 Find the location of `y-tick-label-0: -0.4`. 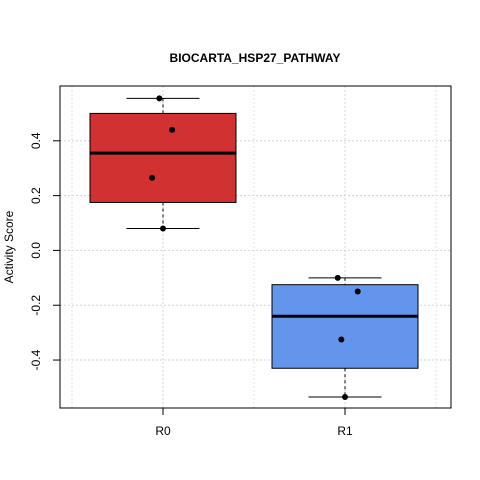

y-tick-label-0: -0.4 is located at coordinates (36, 359).